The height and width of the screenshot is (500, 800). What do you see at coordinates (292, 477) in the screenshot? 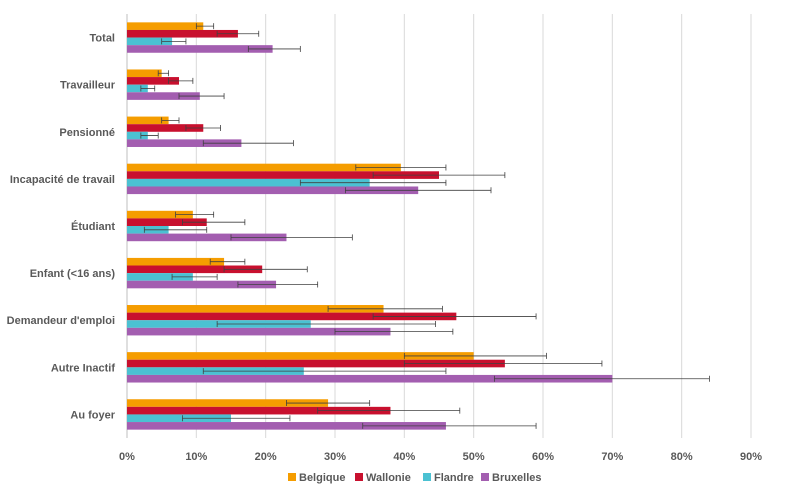
I see `legend-swatch-belgique` at bounding box center [292, 477].